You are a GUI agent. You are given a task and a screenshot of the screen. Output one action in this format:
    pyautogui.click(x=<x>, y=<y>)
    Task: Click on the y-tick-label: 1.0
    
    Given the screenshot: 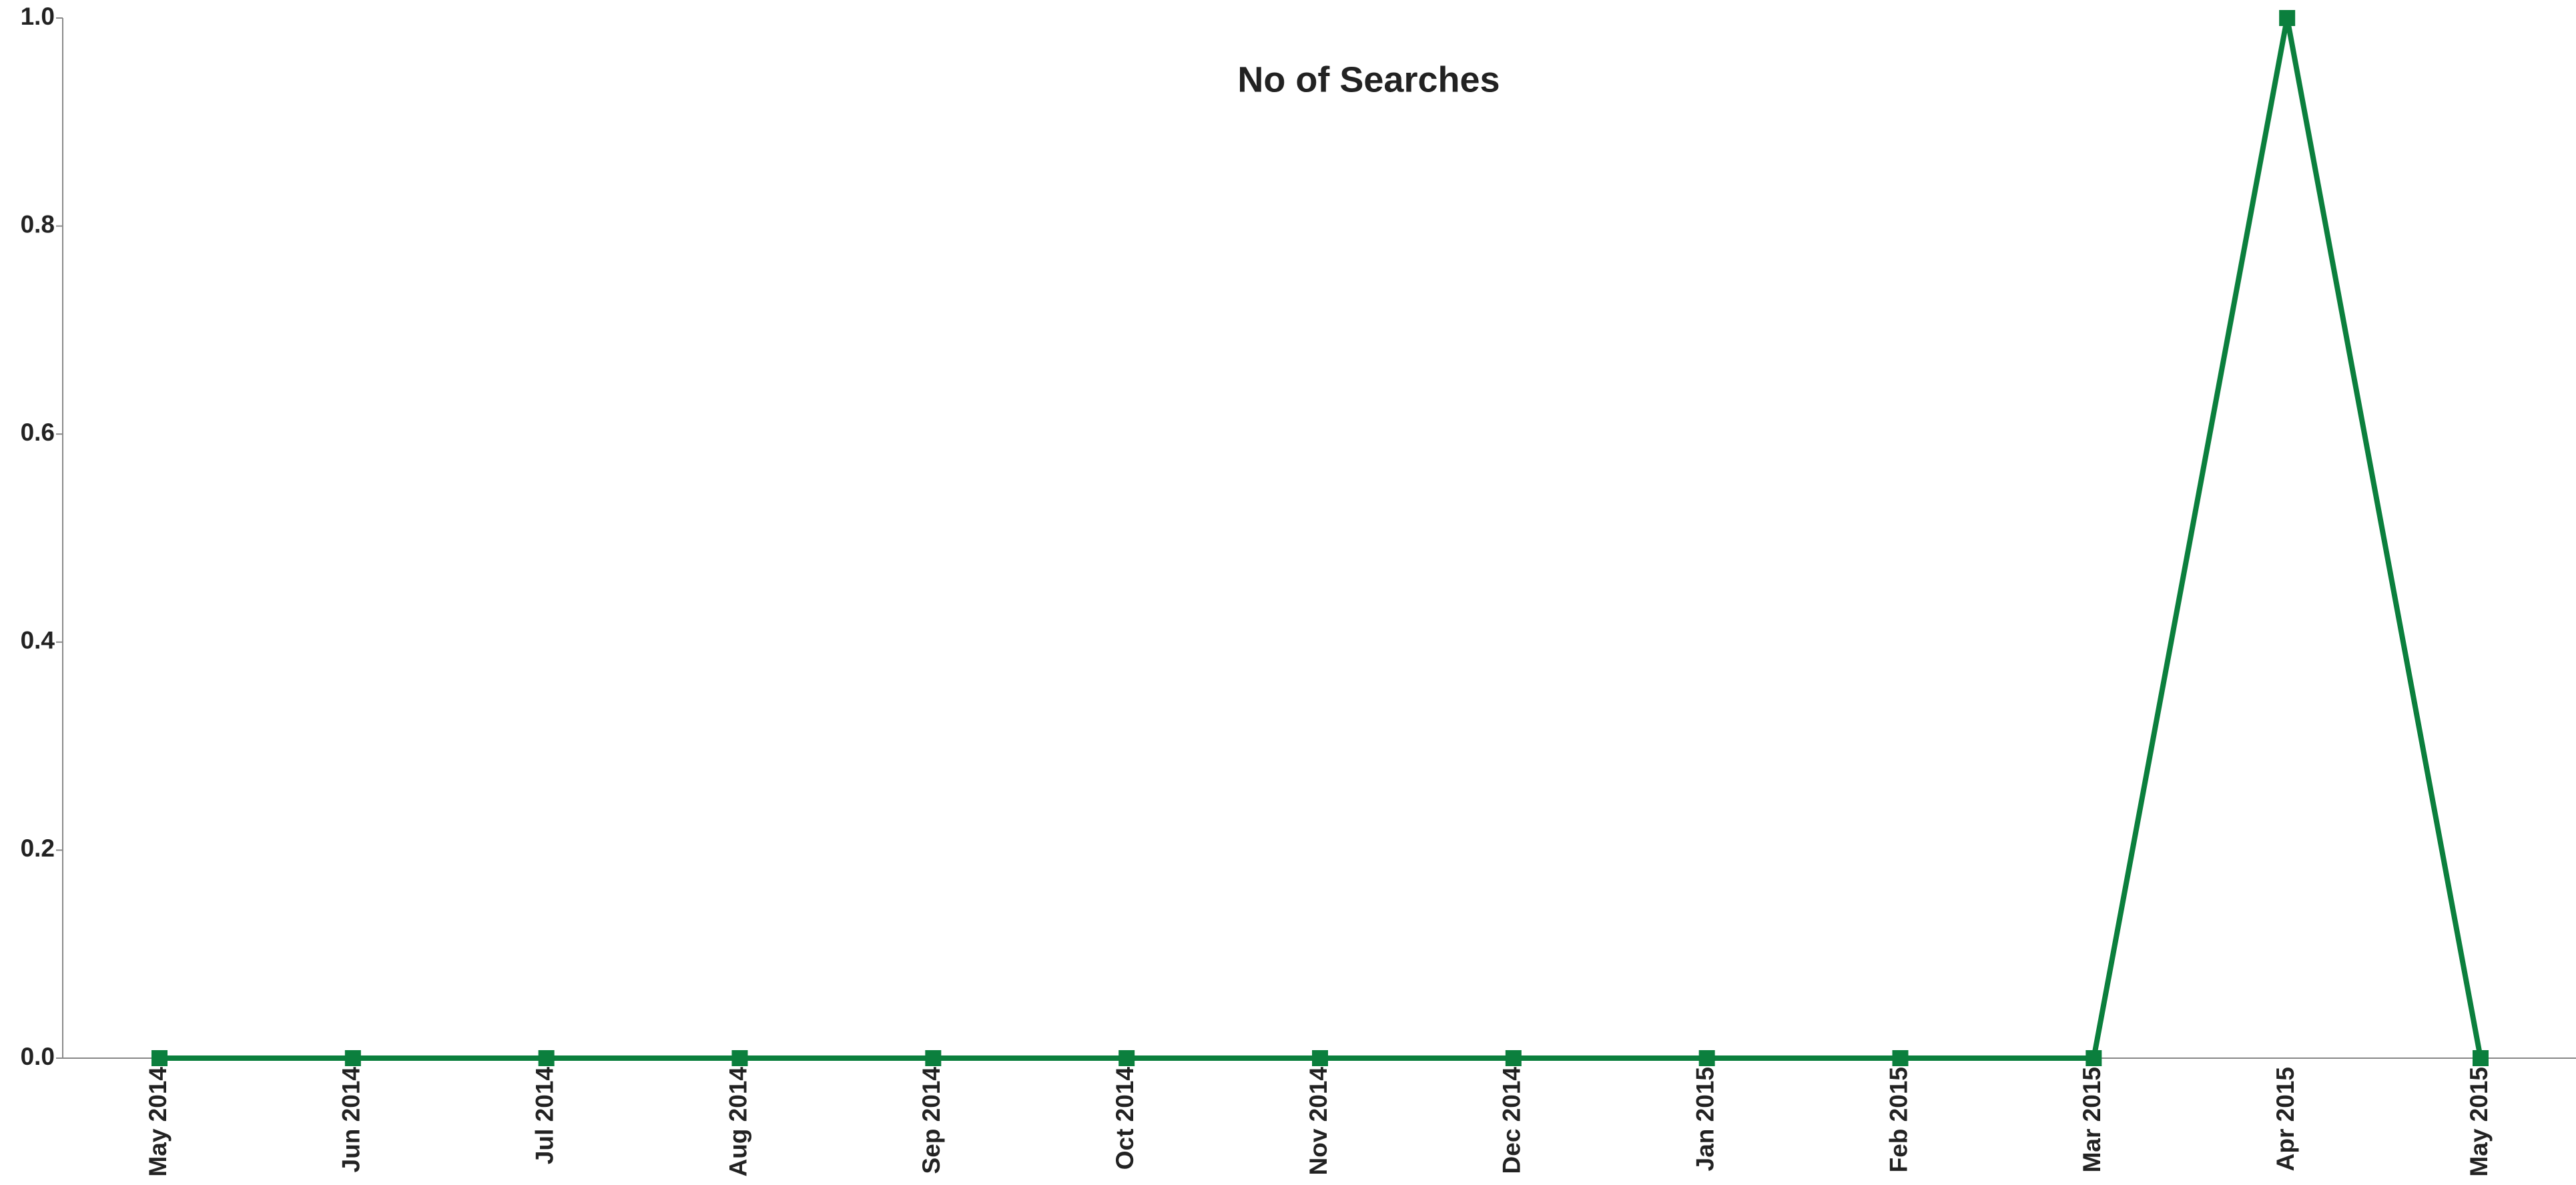 What is the action you would take?
    pyautogui.click(x=38, y=16)
    